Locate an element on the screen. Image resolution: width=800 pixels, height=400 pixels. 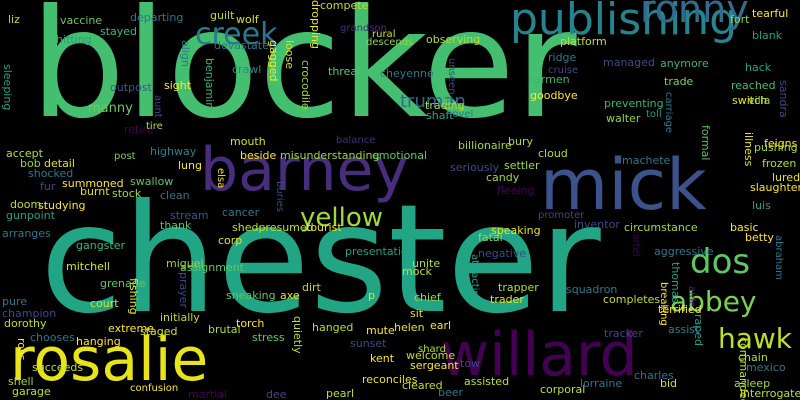
word-welcome: welcome is located at coordinates (431, 355).